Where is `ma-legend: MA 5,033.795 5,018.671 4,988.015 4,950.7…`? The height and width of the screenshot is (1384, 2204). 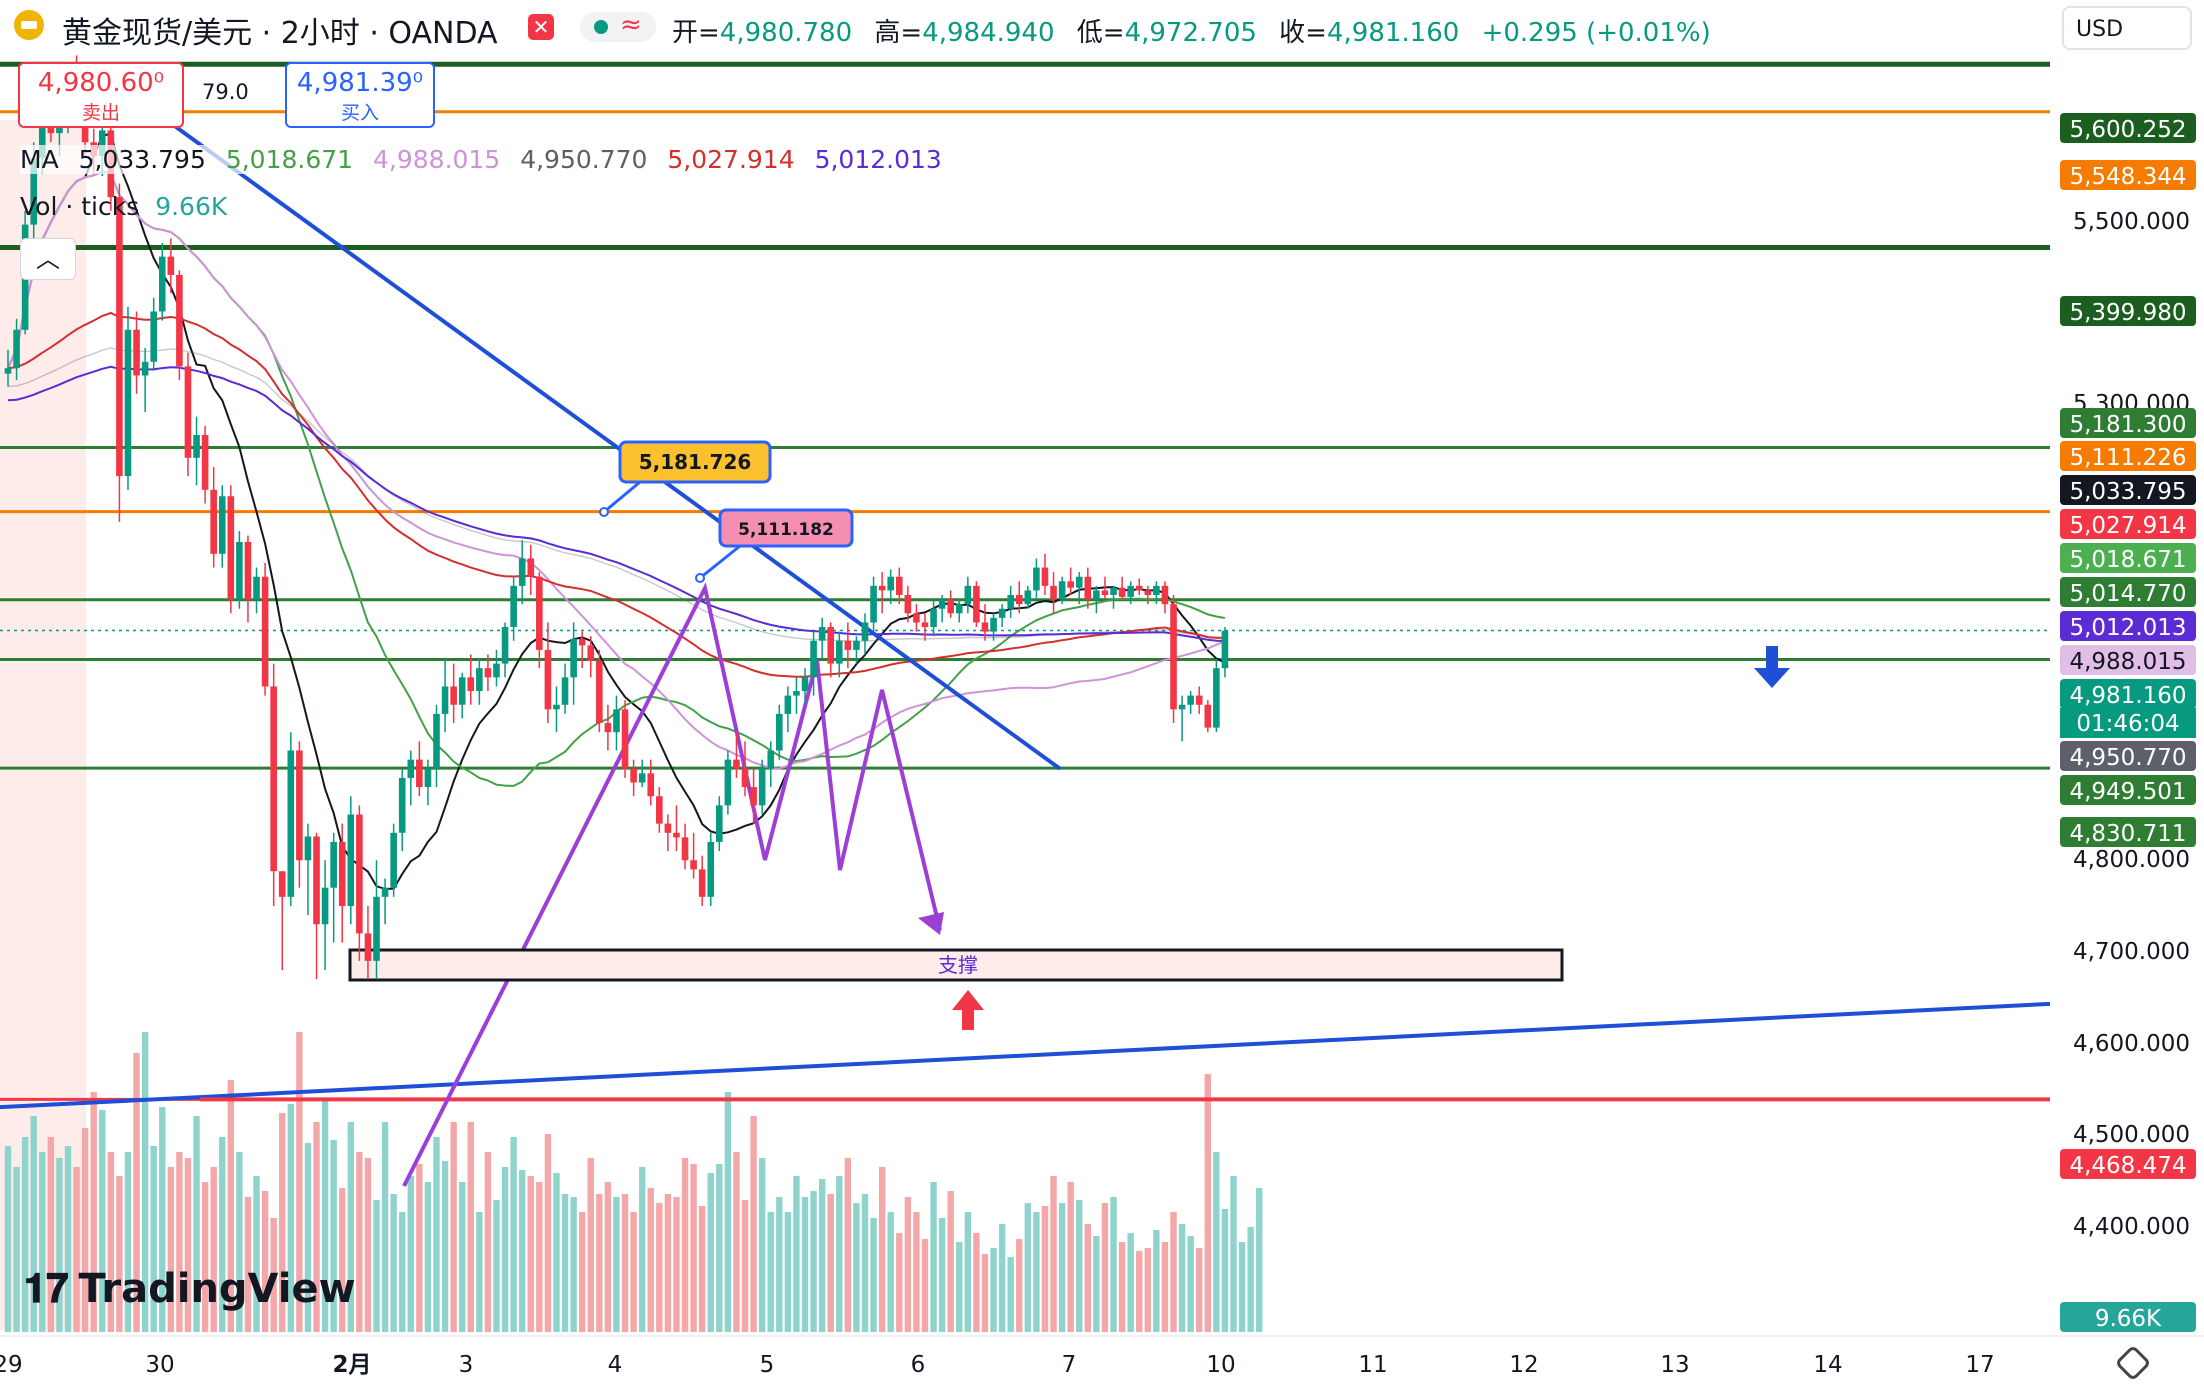 ma-legend: MA 5,033.795 5,018.671 4,988.015 4,950.7… is located at coordinates (487, 159).